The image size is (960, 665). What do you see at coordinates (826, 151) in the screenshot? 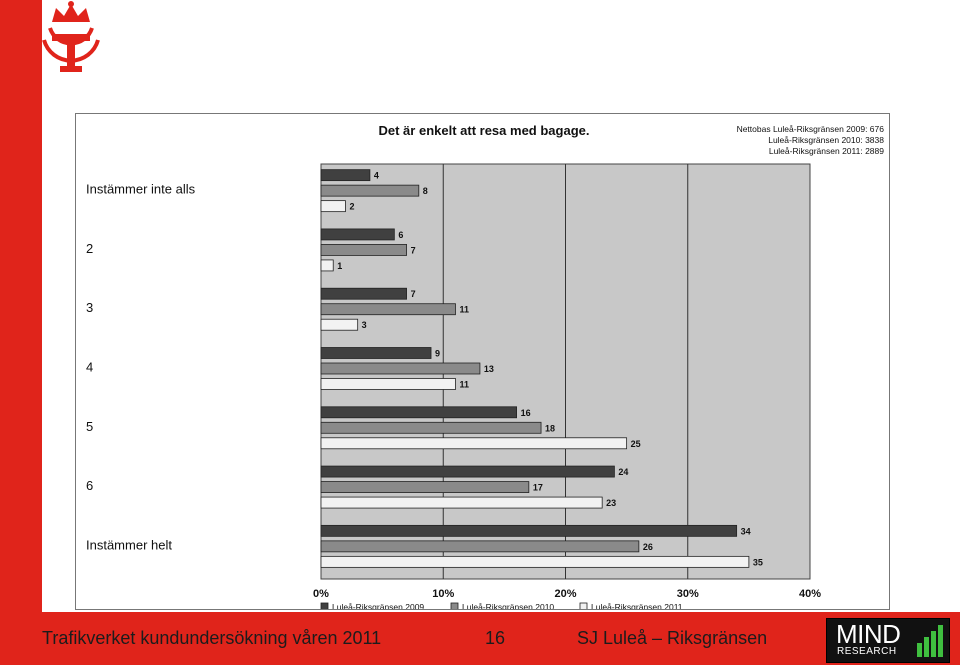
I see `base-note-line-3: Luleå-Riksgränsen 2011: 2889` at bounding box center [826, 151].